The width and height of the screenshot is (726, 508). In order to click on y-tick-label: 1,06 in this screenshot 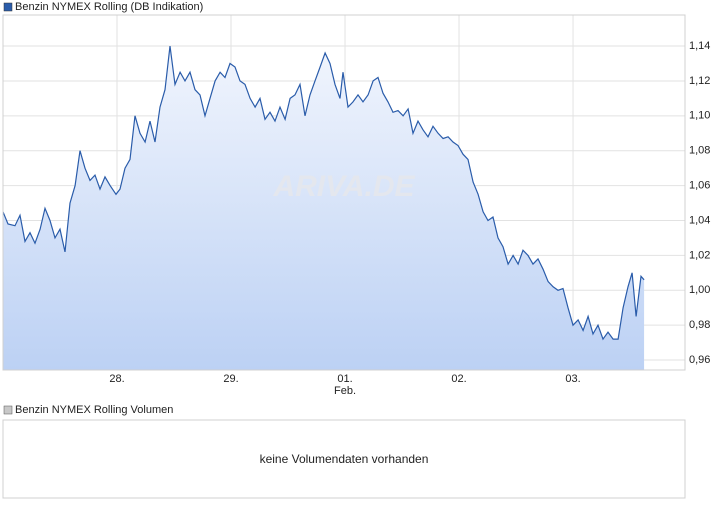, I will do `click(699, 186)`.